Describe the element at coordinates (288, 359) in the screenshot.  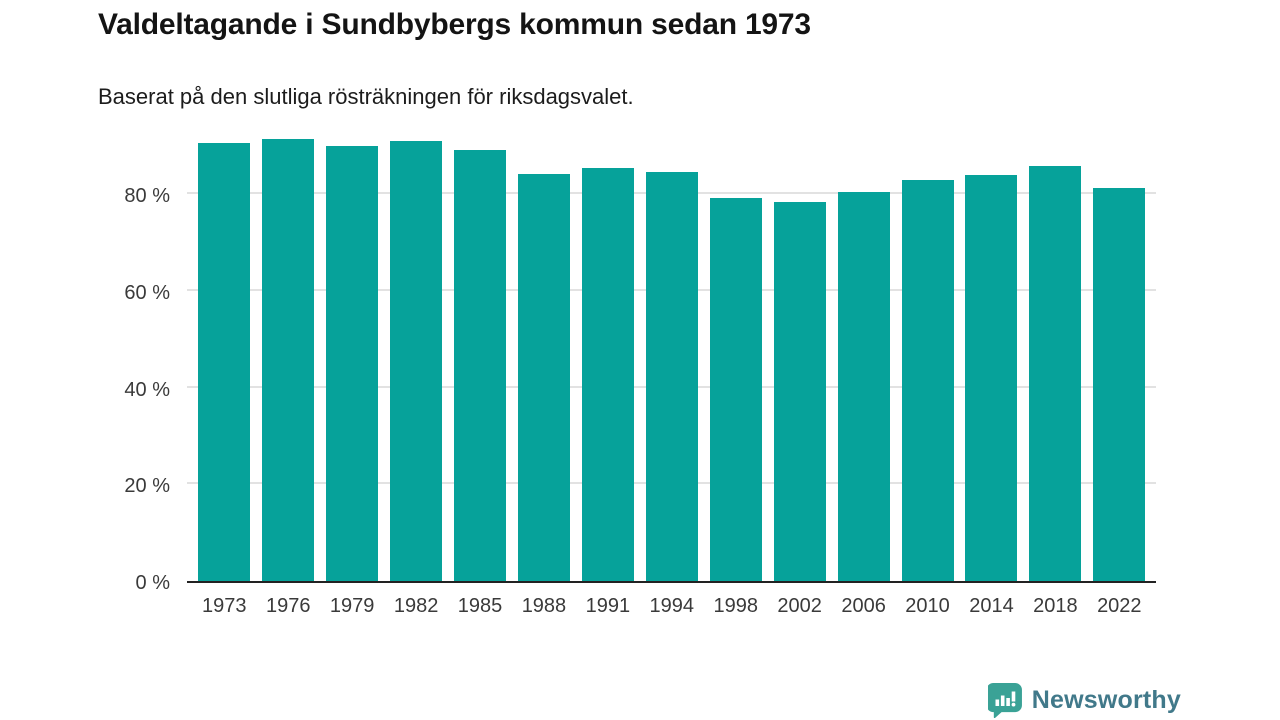
I see `bar-1976` at that location.